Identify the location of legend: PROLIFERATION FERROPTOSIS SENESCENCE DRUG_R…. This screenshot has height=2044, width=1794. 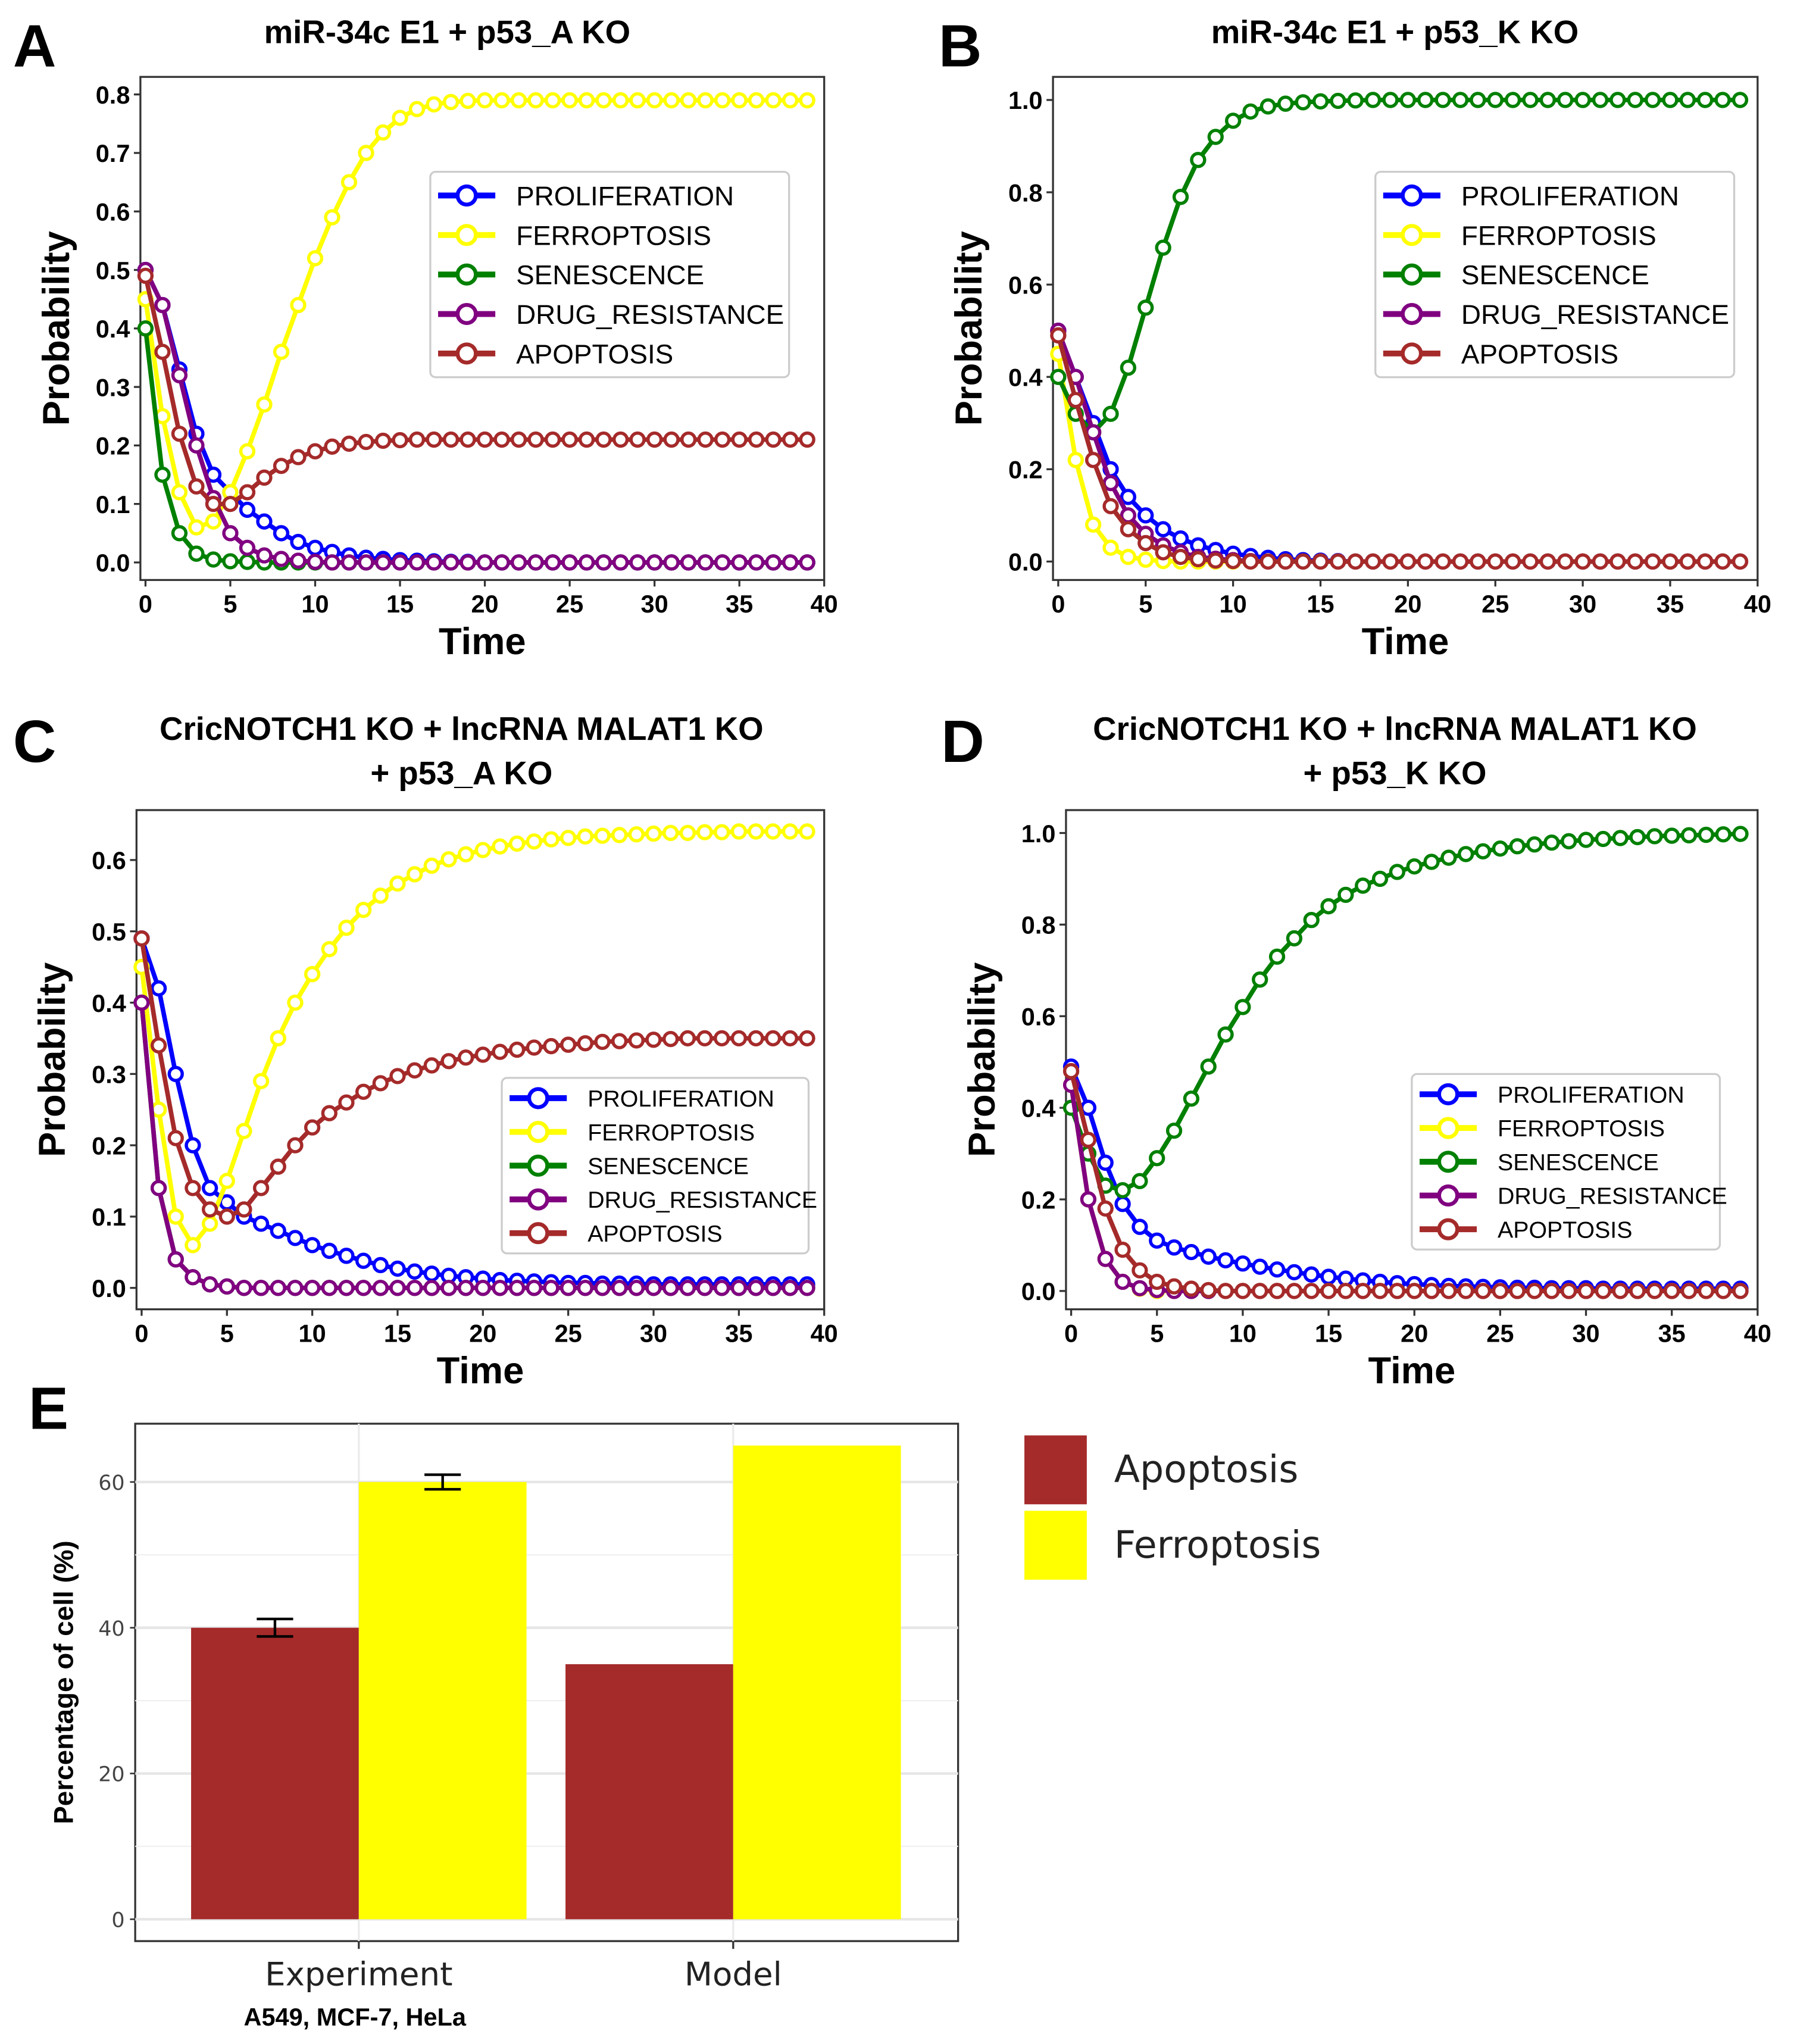
(1555, 275).